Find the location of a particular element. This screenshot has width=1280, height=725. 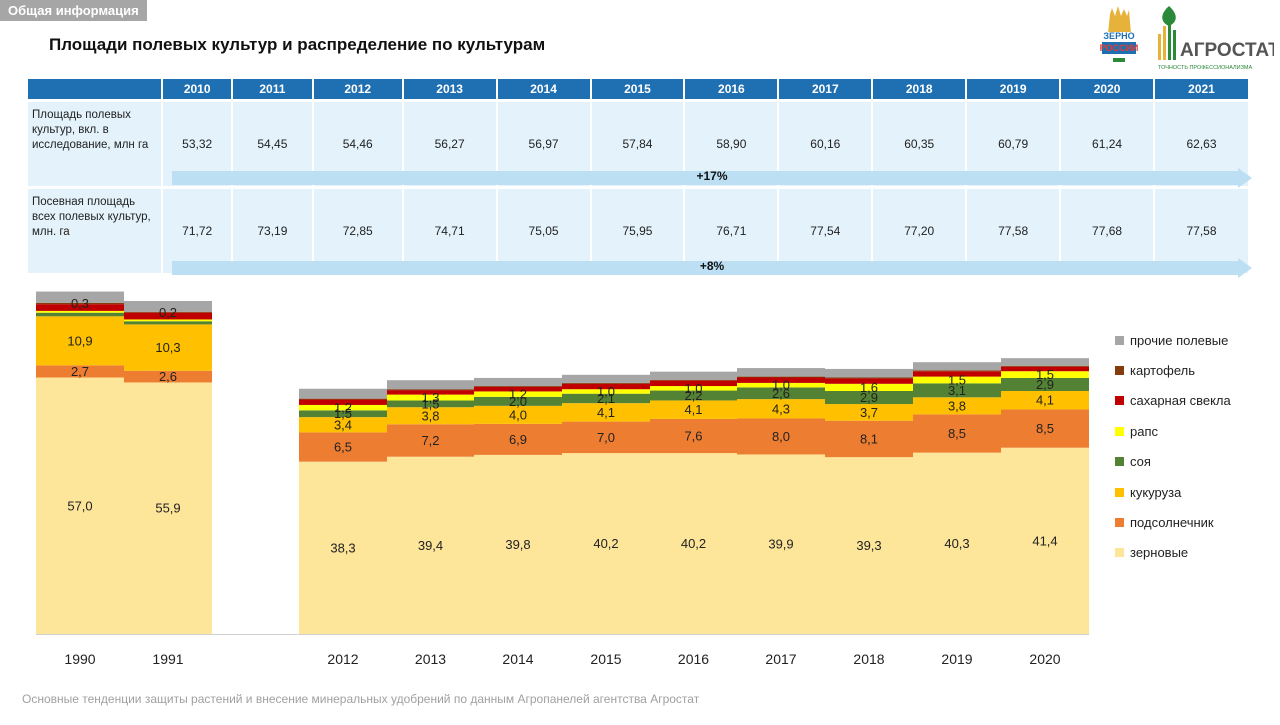

agrostat-logo: АГРОСТАТ ТОЧНОСТЬ ПРОФЕССИОНАЛИЗМА is located at coordinates (1219, 38).